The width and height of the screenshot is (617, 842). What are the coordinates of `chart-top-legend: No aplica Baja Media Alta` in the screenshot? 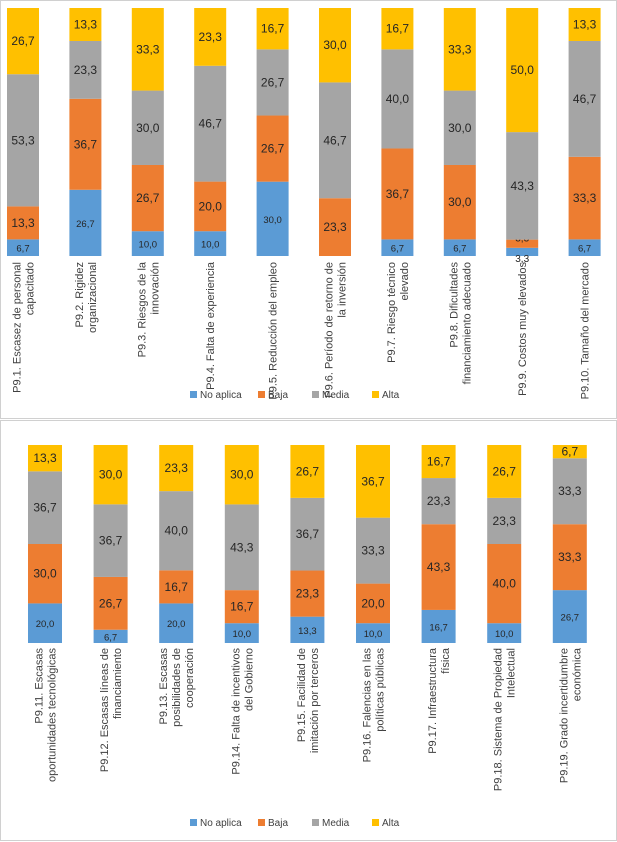 It's located at (295, 395).